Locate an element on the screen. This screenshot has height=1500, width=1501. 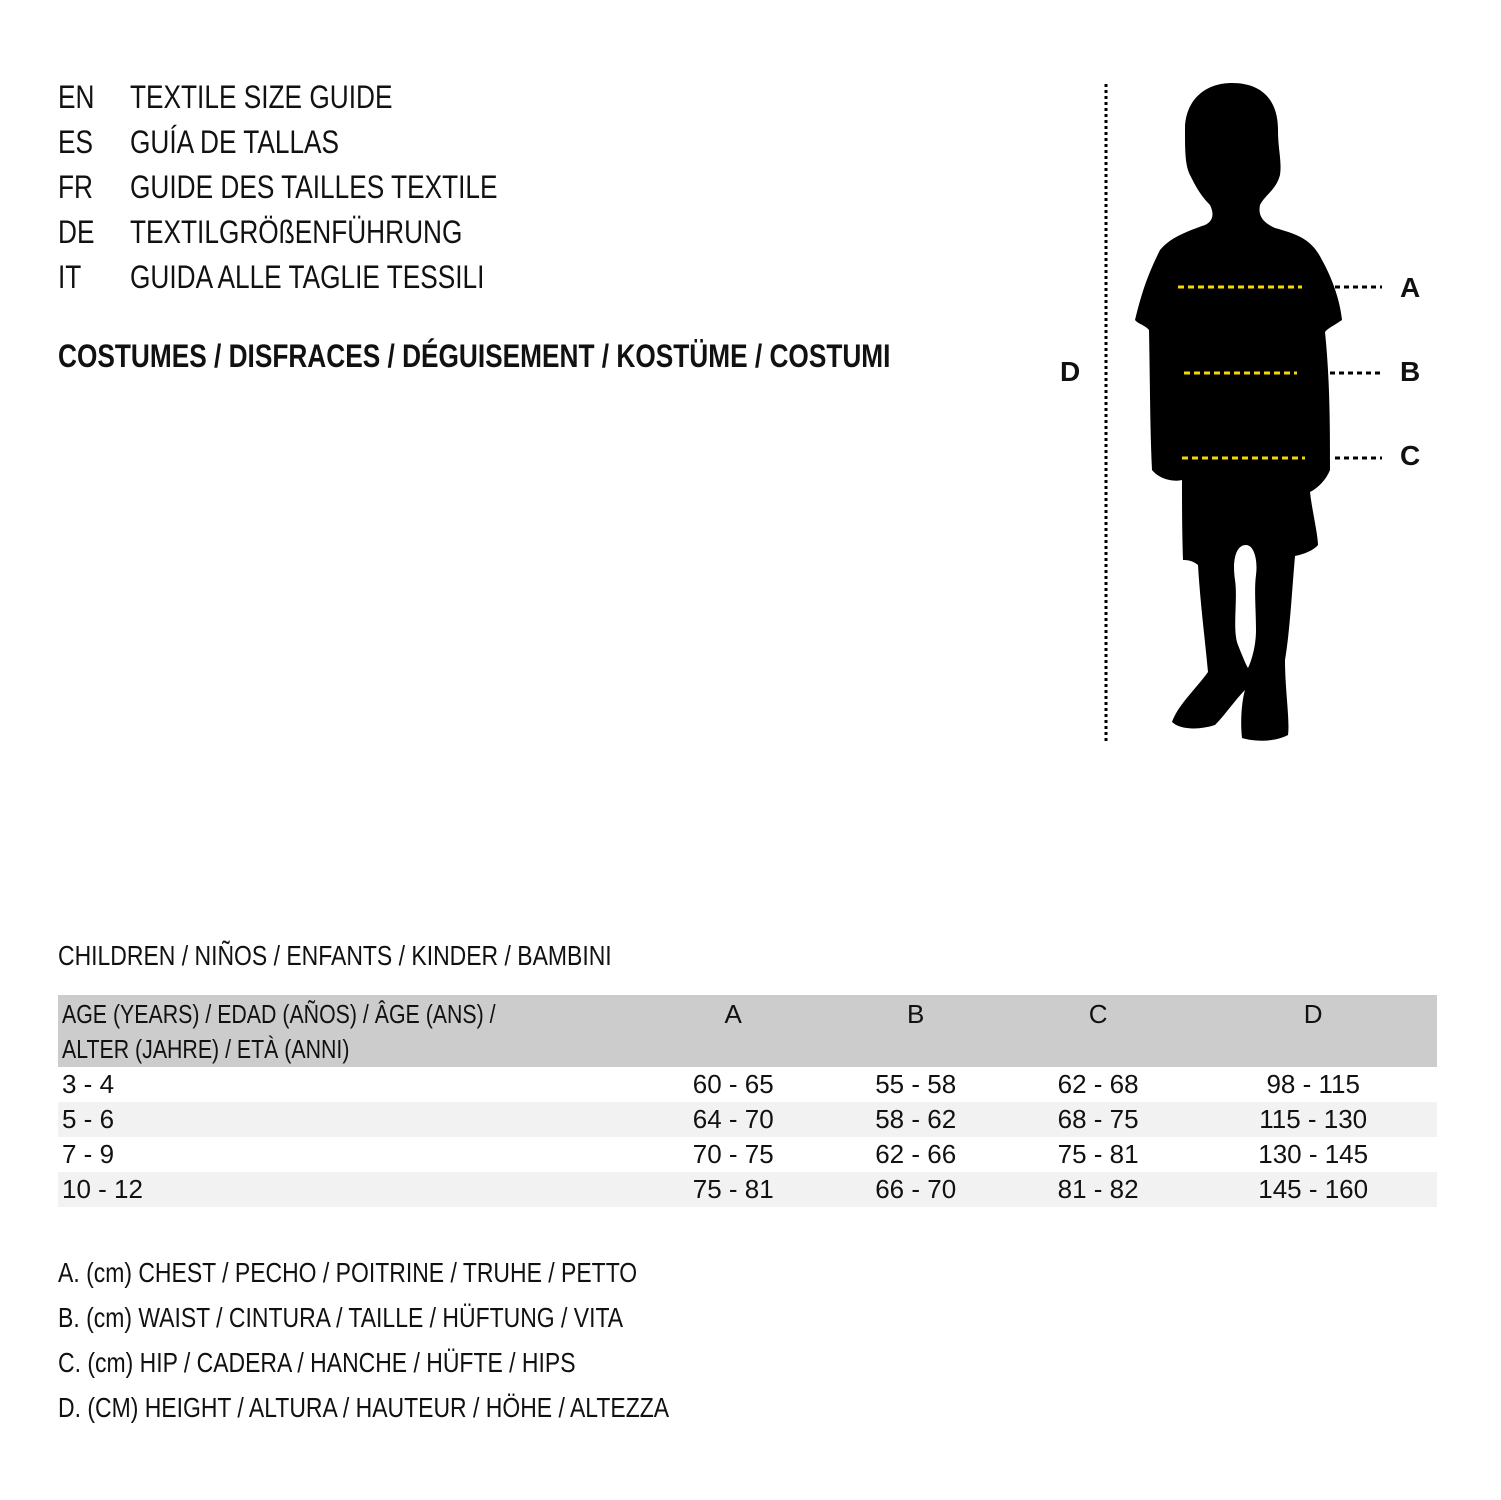
cell-b: 58 - 62 is located at coordinates (916, 1119).